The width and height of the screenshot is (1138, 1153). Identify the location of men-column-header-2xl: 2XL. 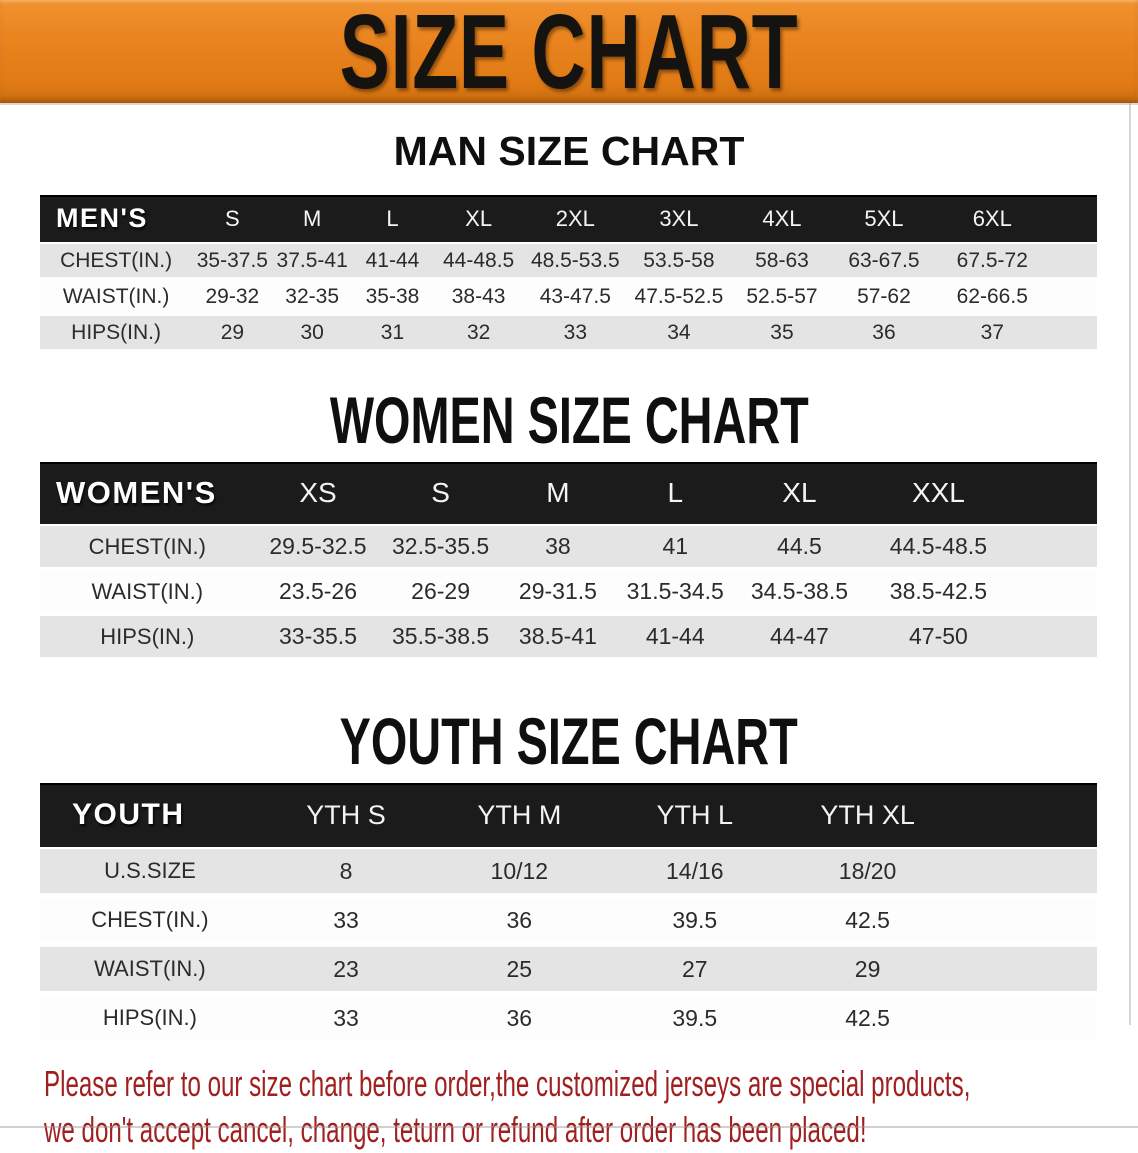
(575, 219).